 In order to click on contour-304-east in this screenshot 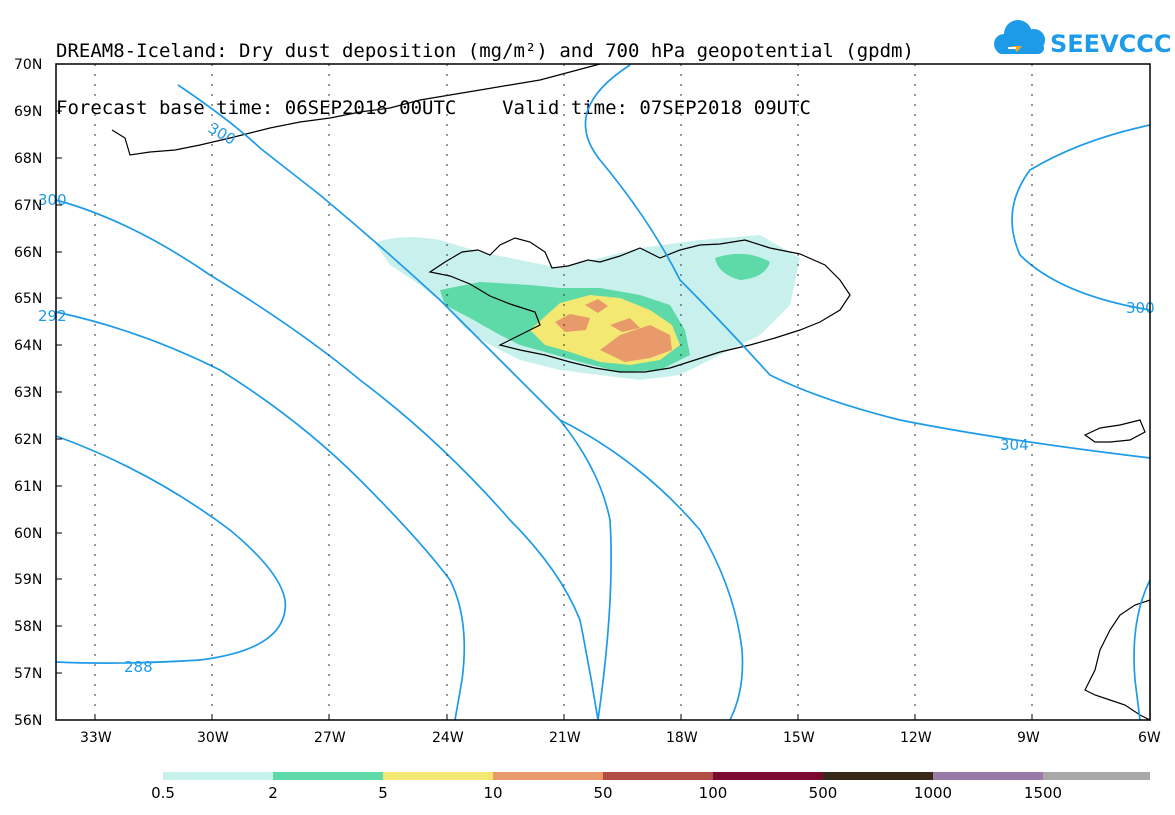, I will do `click(1081, 217)`.